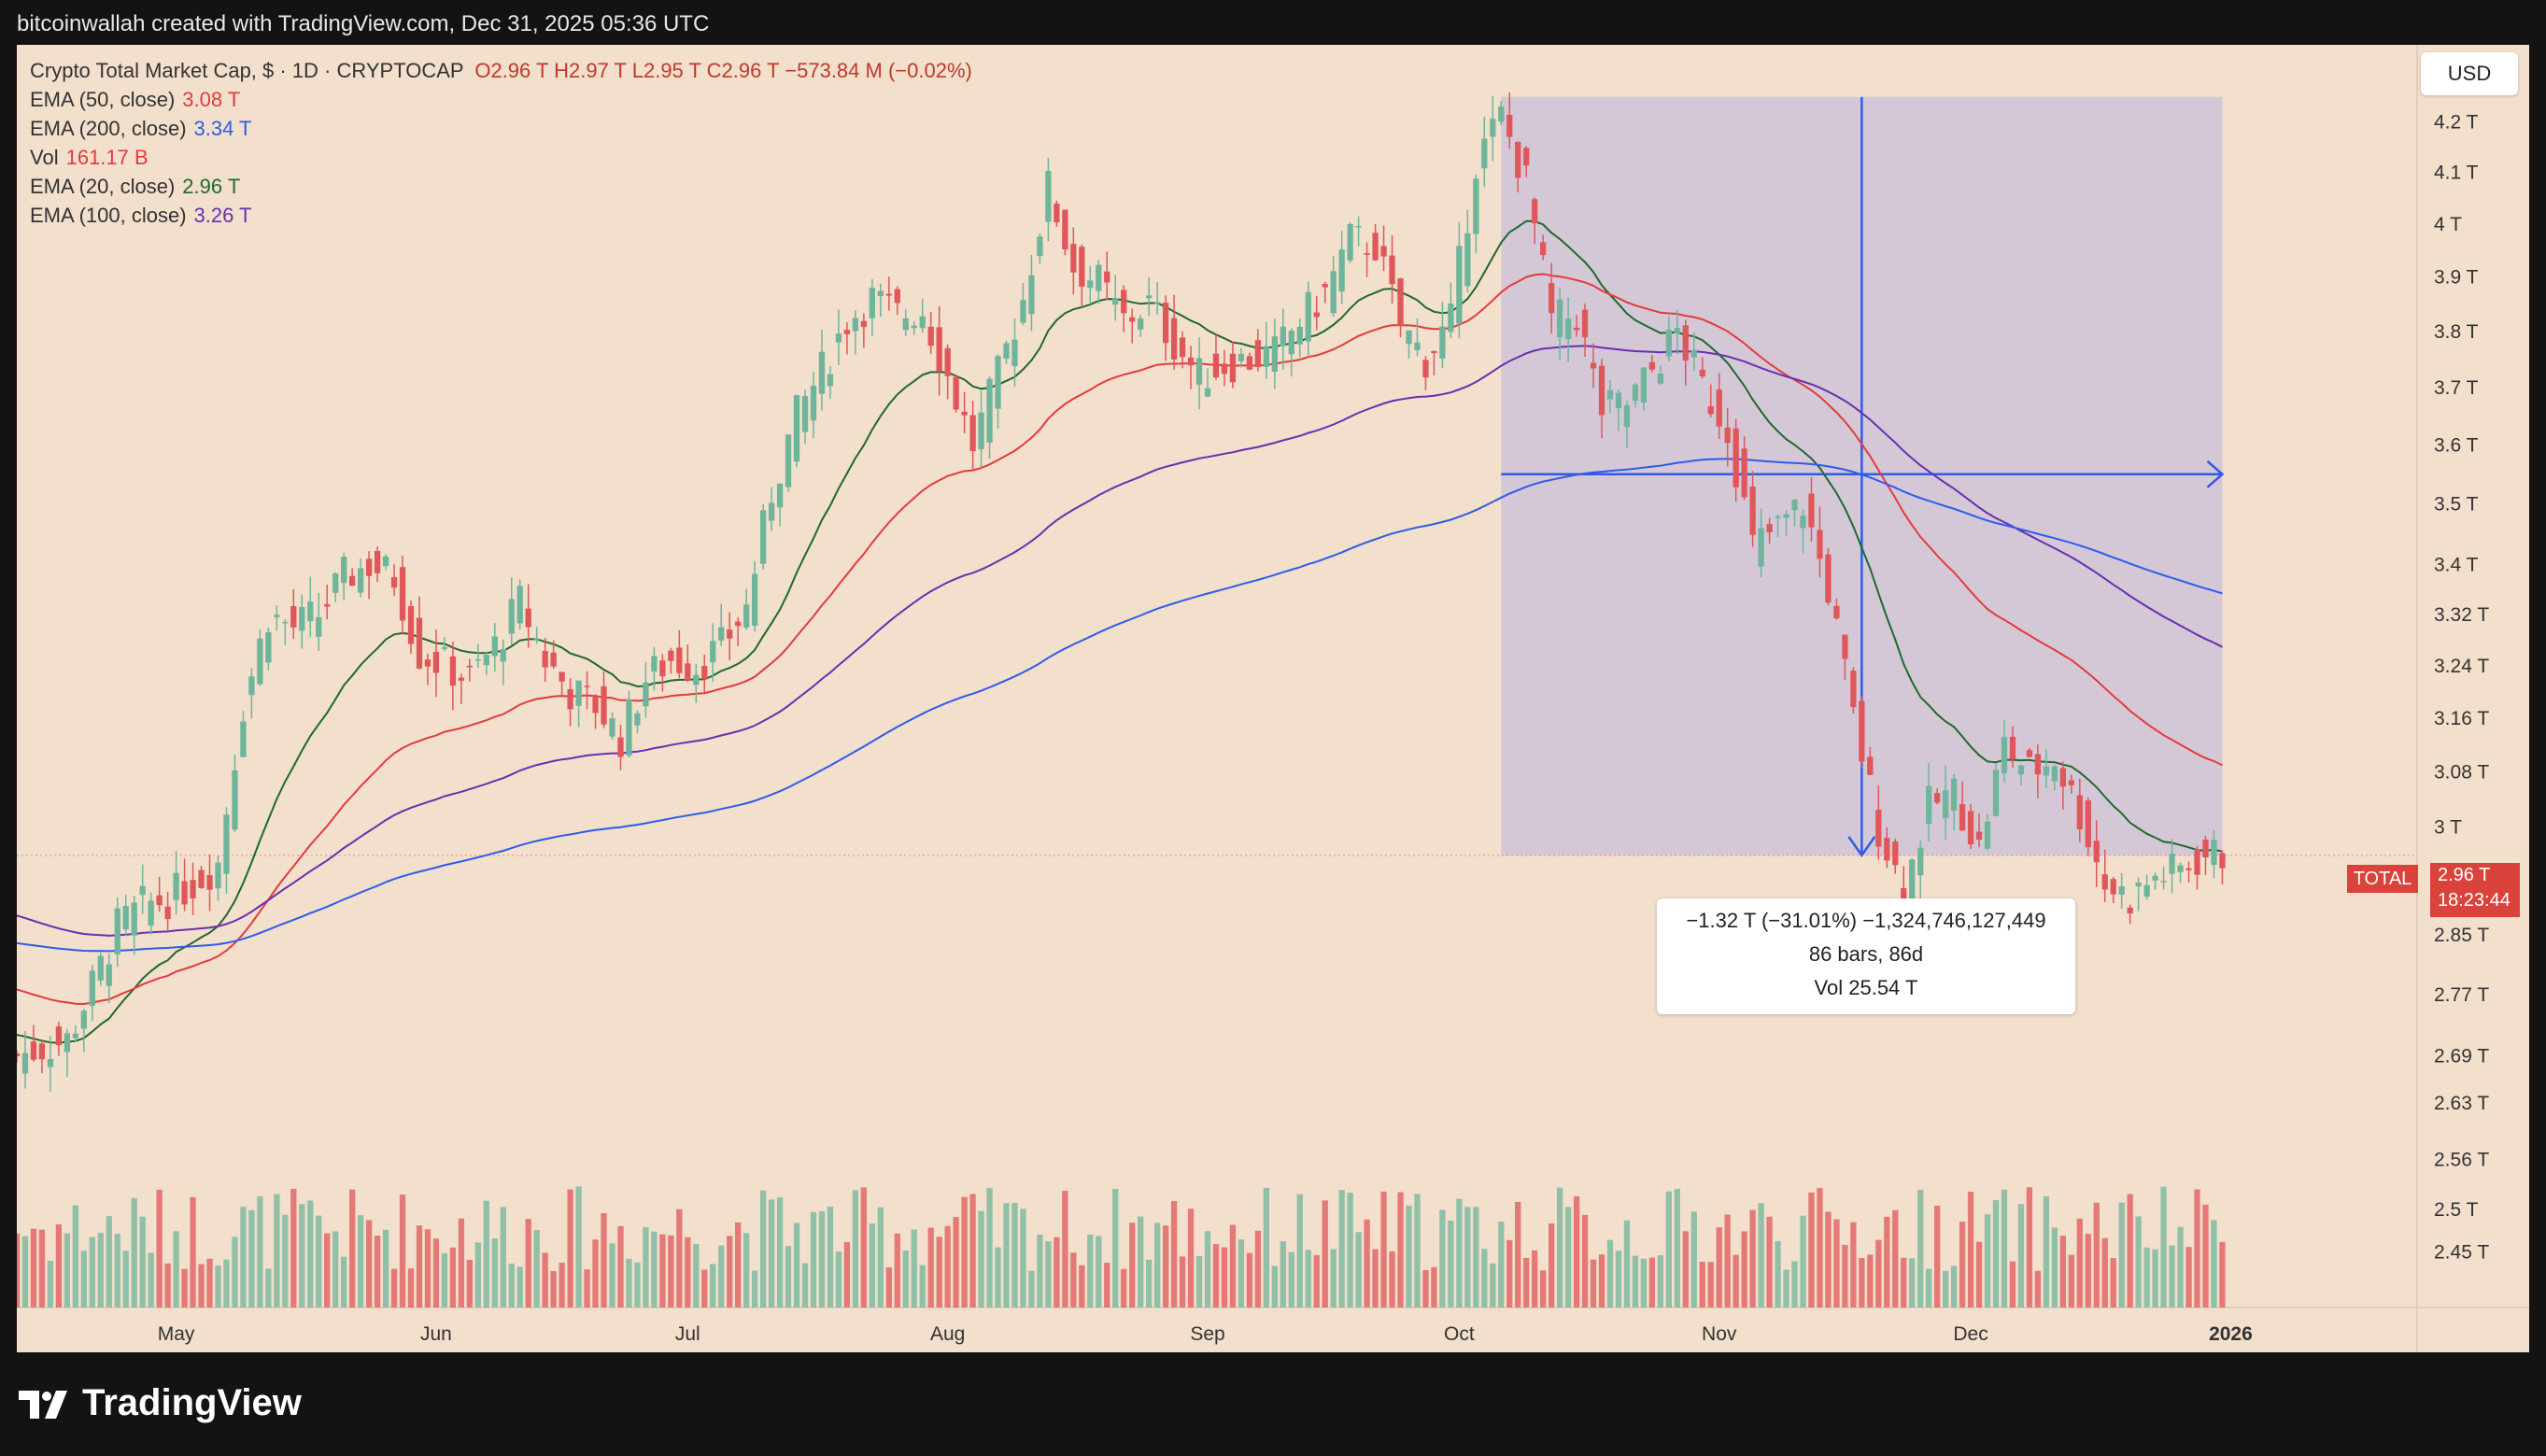  Describe the element at coordinates (501, 186) in the screenshot. I see `legend-ema20: EMA (20, close) 2.96 T` at that location.